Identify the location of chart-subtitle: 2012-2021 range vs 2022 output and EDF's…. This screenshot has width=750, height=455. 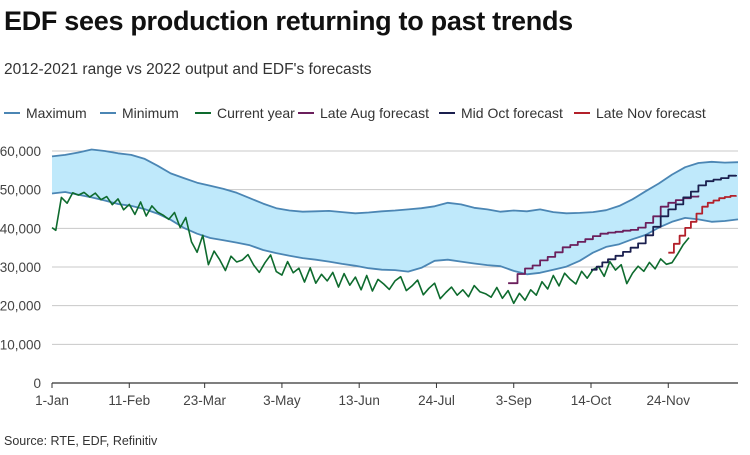
(188, 69).